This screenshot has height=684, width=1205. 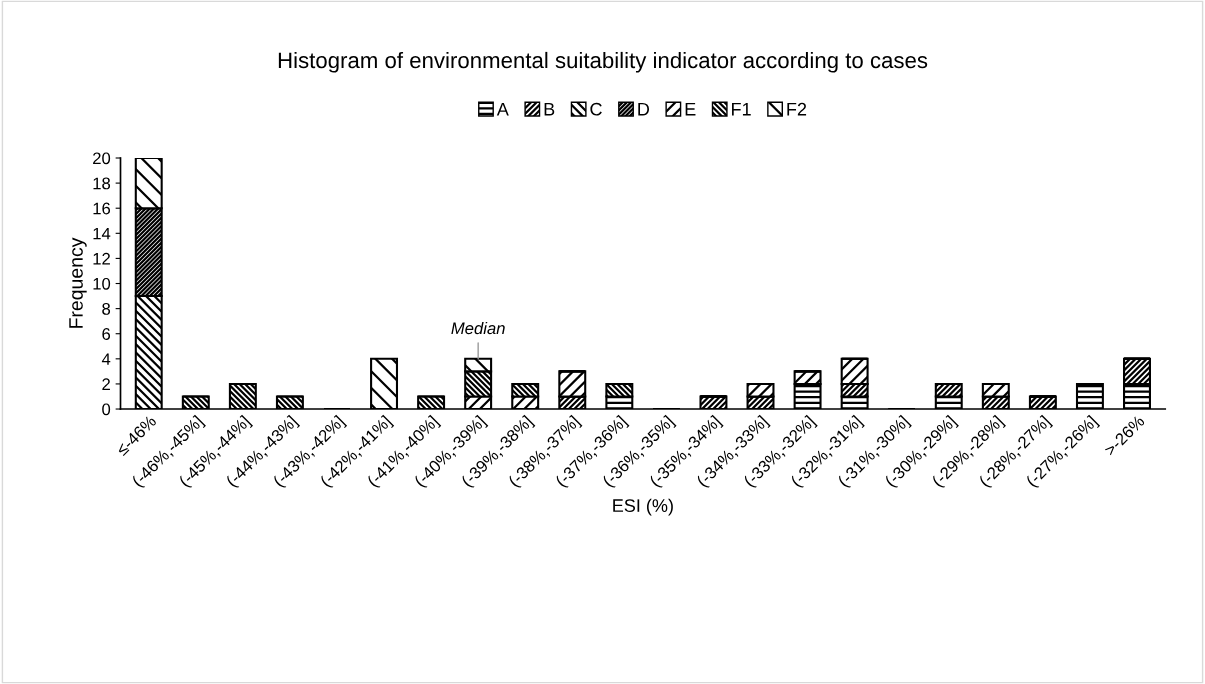 I want to click on legend-label: E, so click(x=690, y=109).